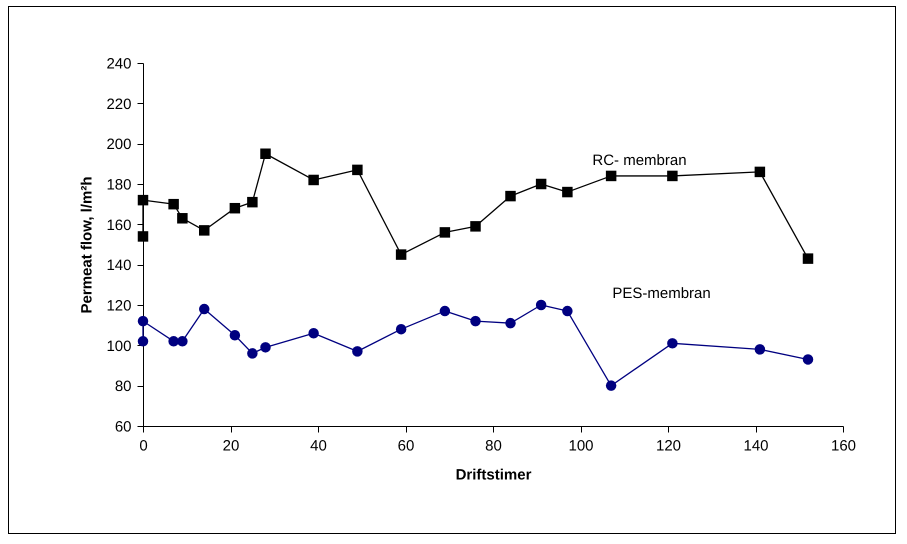  I want to click on y-tick-label: 140, so click(119, 265).